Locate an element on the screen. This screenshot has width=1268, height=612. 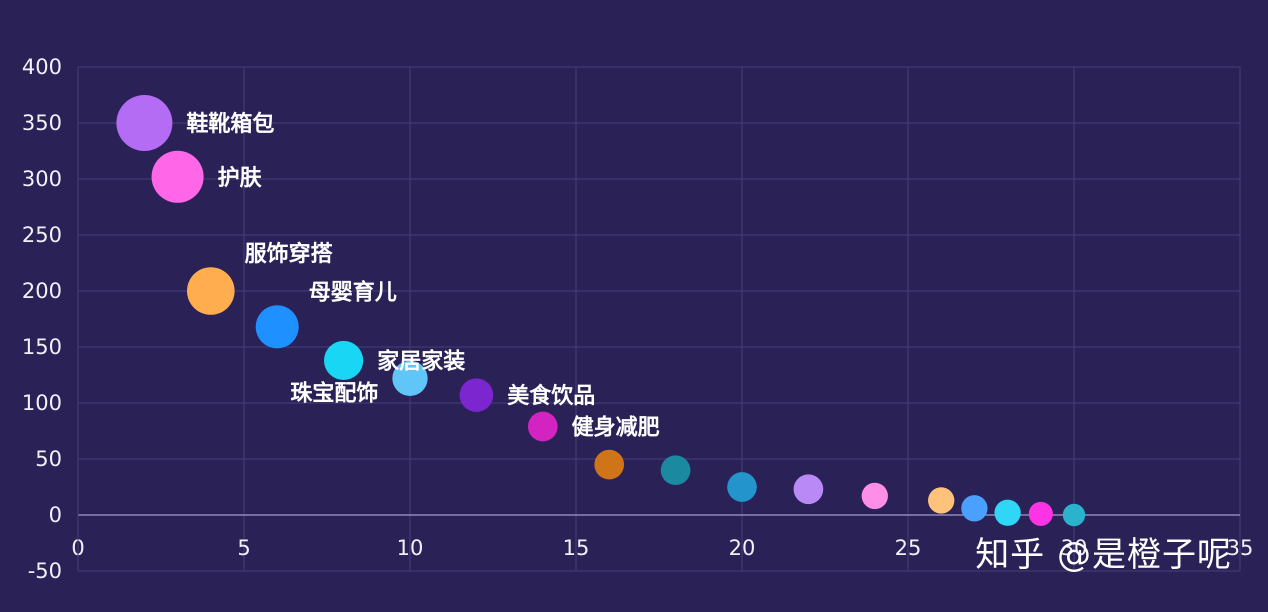
bubble-label: 护肤 is located at coordinates (240, 178).